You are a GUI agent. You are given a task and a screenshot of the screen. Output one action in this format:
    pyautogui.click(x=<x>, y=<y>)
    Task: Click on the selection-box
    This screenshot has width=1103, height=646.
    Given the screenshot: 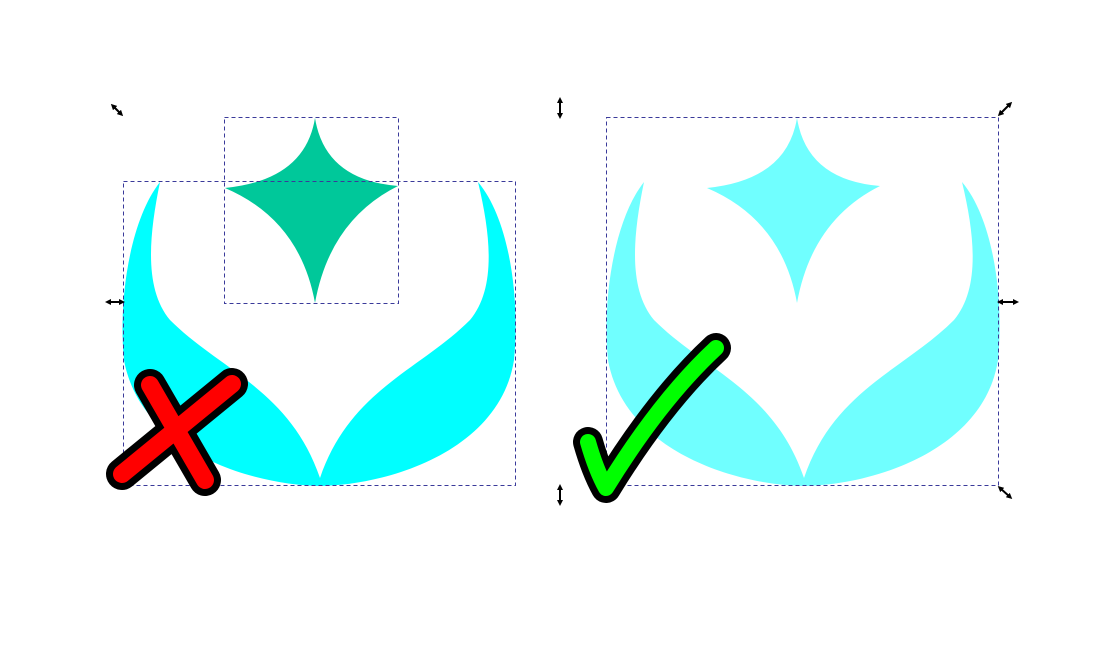 What is the action you would take?
    pyautogui.click(x=311, y=210)
    